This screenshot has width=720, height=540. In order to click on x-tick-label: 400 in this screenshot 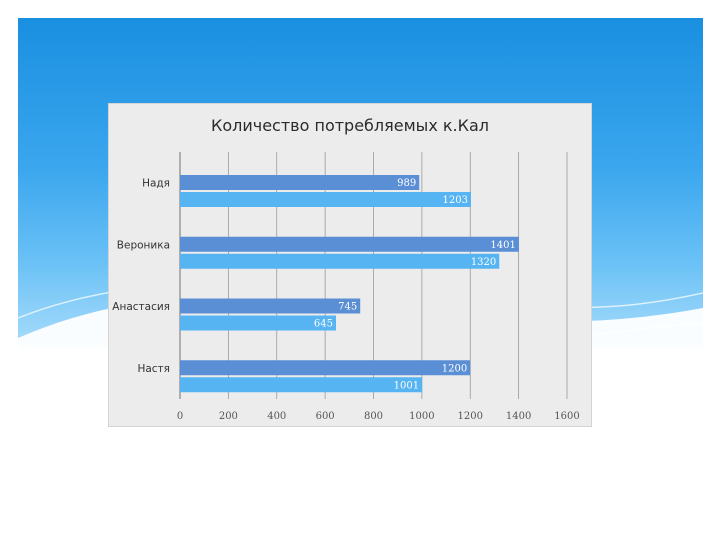, I will do `click(276, 416)`.